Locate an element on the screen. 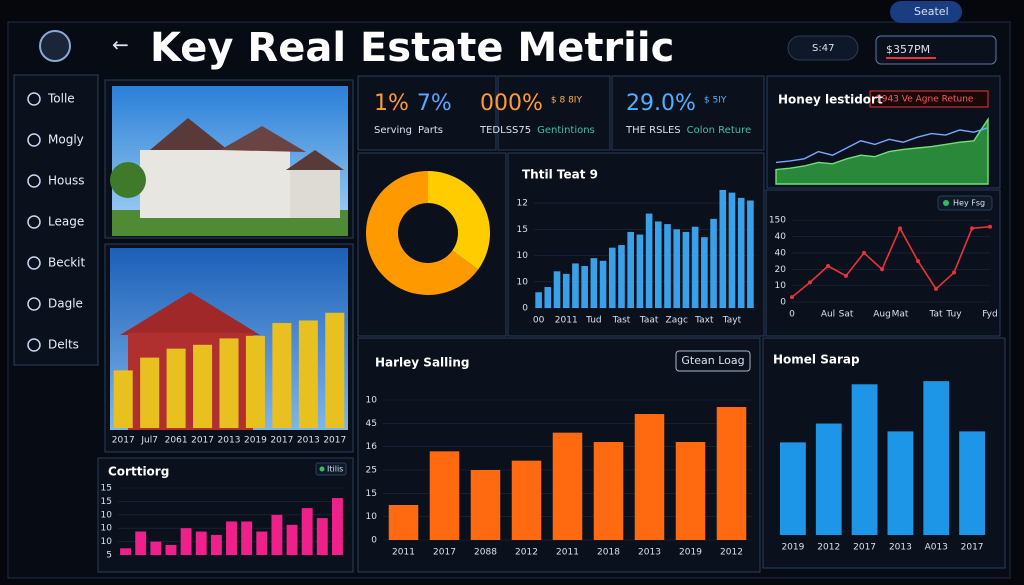  back-arrow: ← is located at coordinates (120, 45).